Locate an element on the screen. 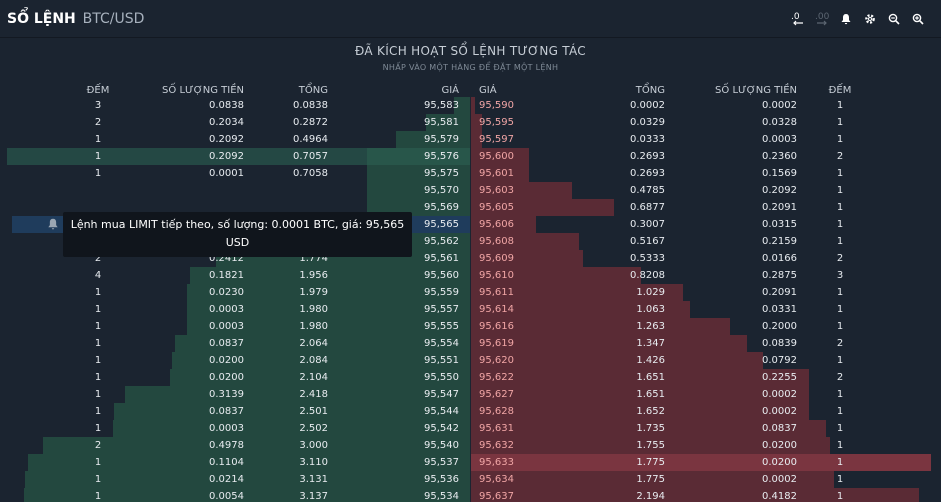 The image size is (941, 502). order-row: 1 0.0001 0.7058 95,575 95,601 0.2693 0.1569 1 is located at coordinates (470, 173).